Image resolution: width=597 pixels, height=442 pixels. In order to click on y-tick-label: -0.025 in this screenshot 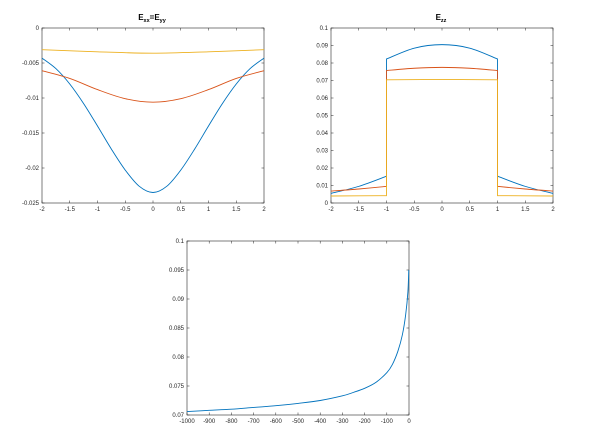, I will do `click(31, 204)`.